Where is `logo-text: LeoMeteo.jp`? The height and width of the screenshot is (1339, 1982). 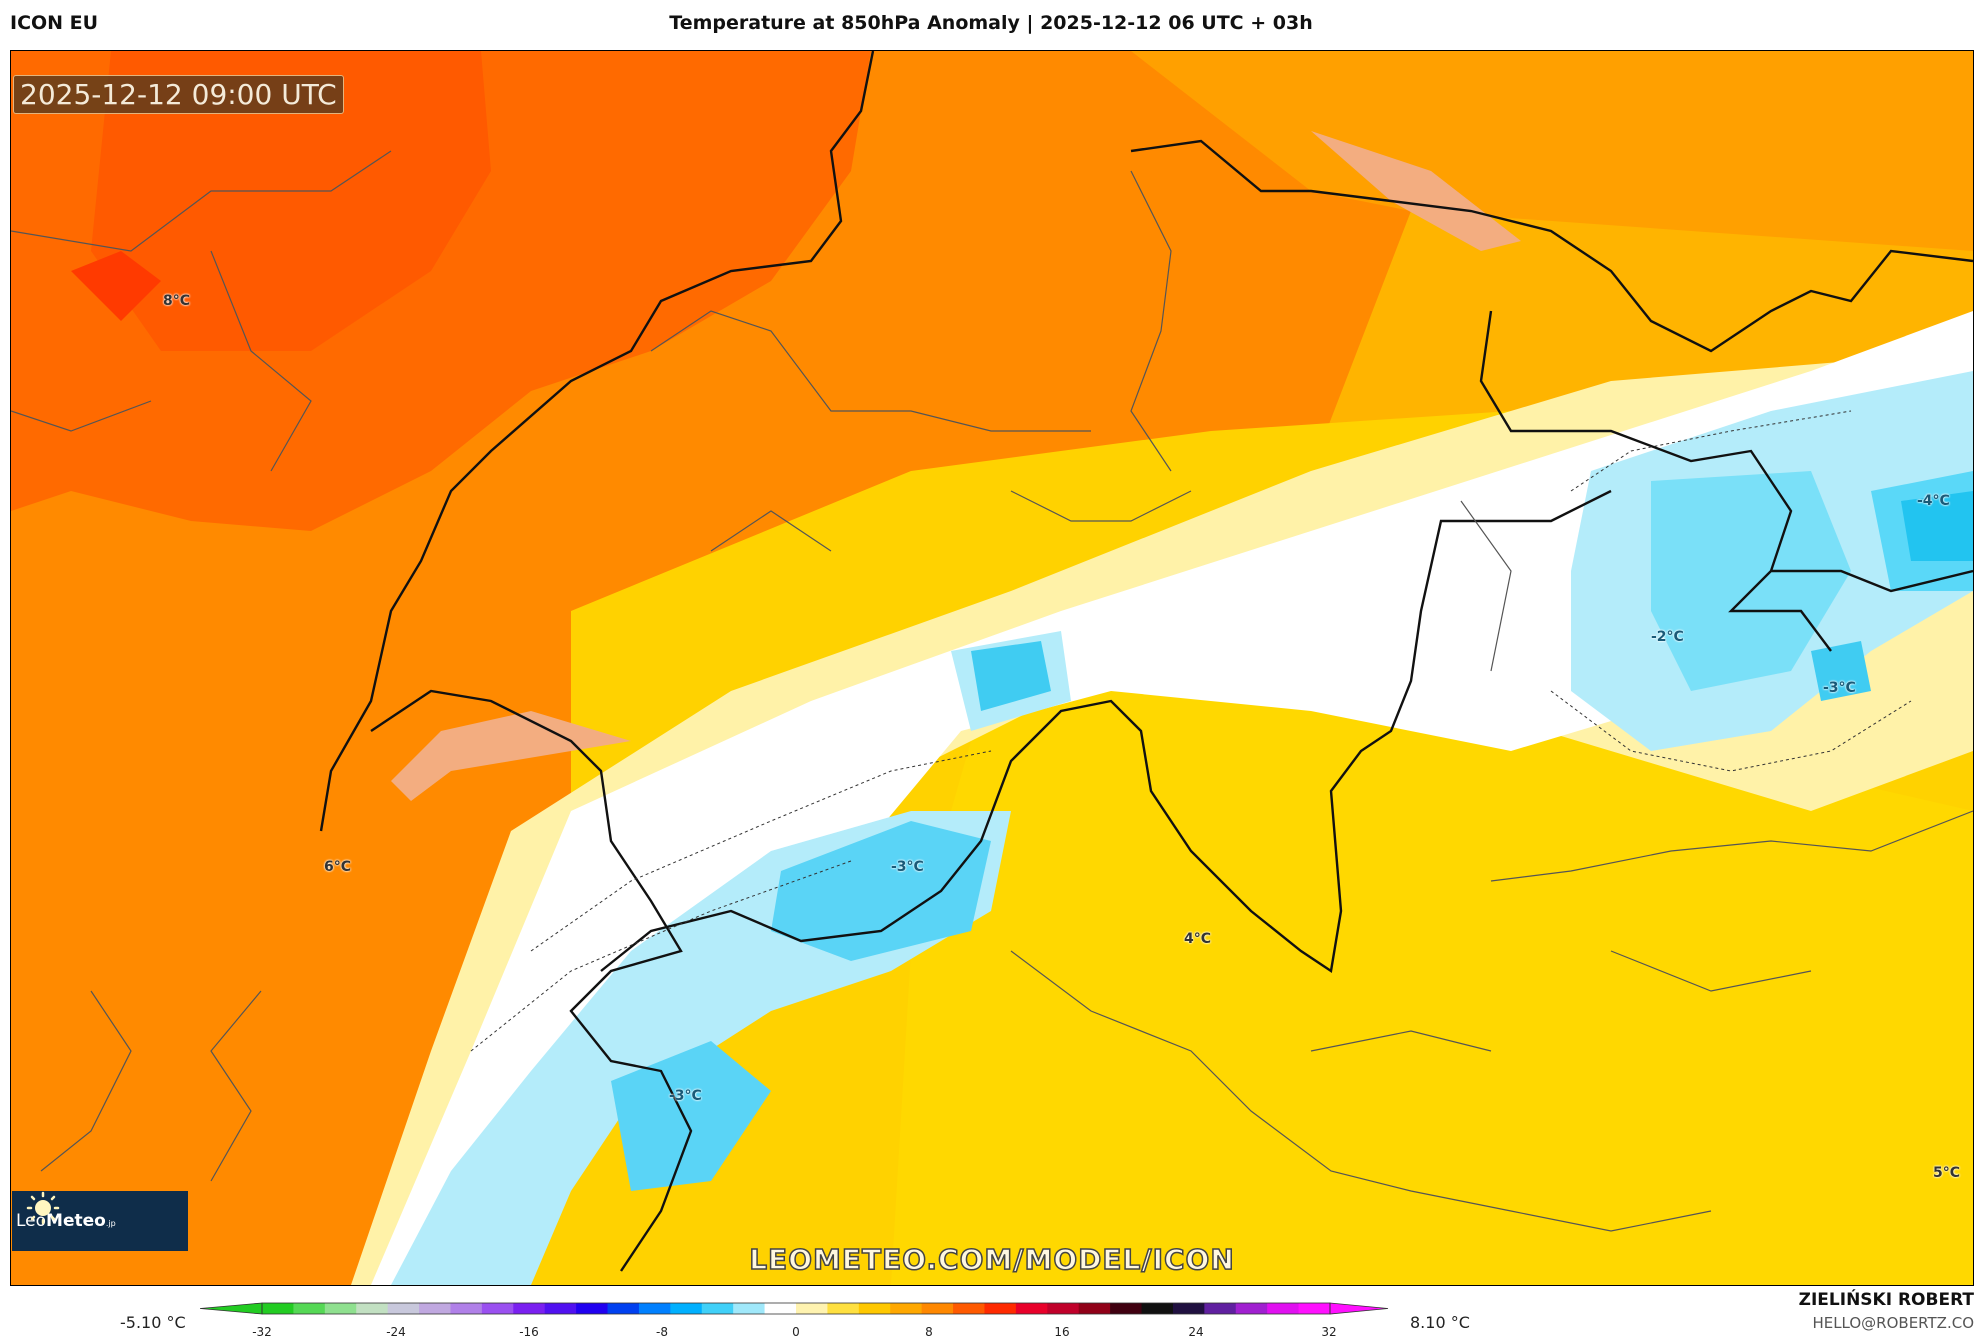
logo-text: LeoMeteo.jp is located at coordinates (66, 1221).